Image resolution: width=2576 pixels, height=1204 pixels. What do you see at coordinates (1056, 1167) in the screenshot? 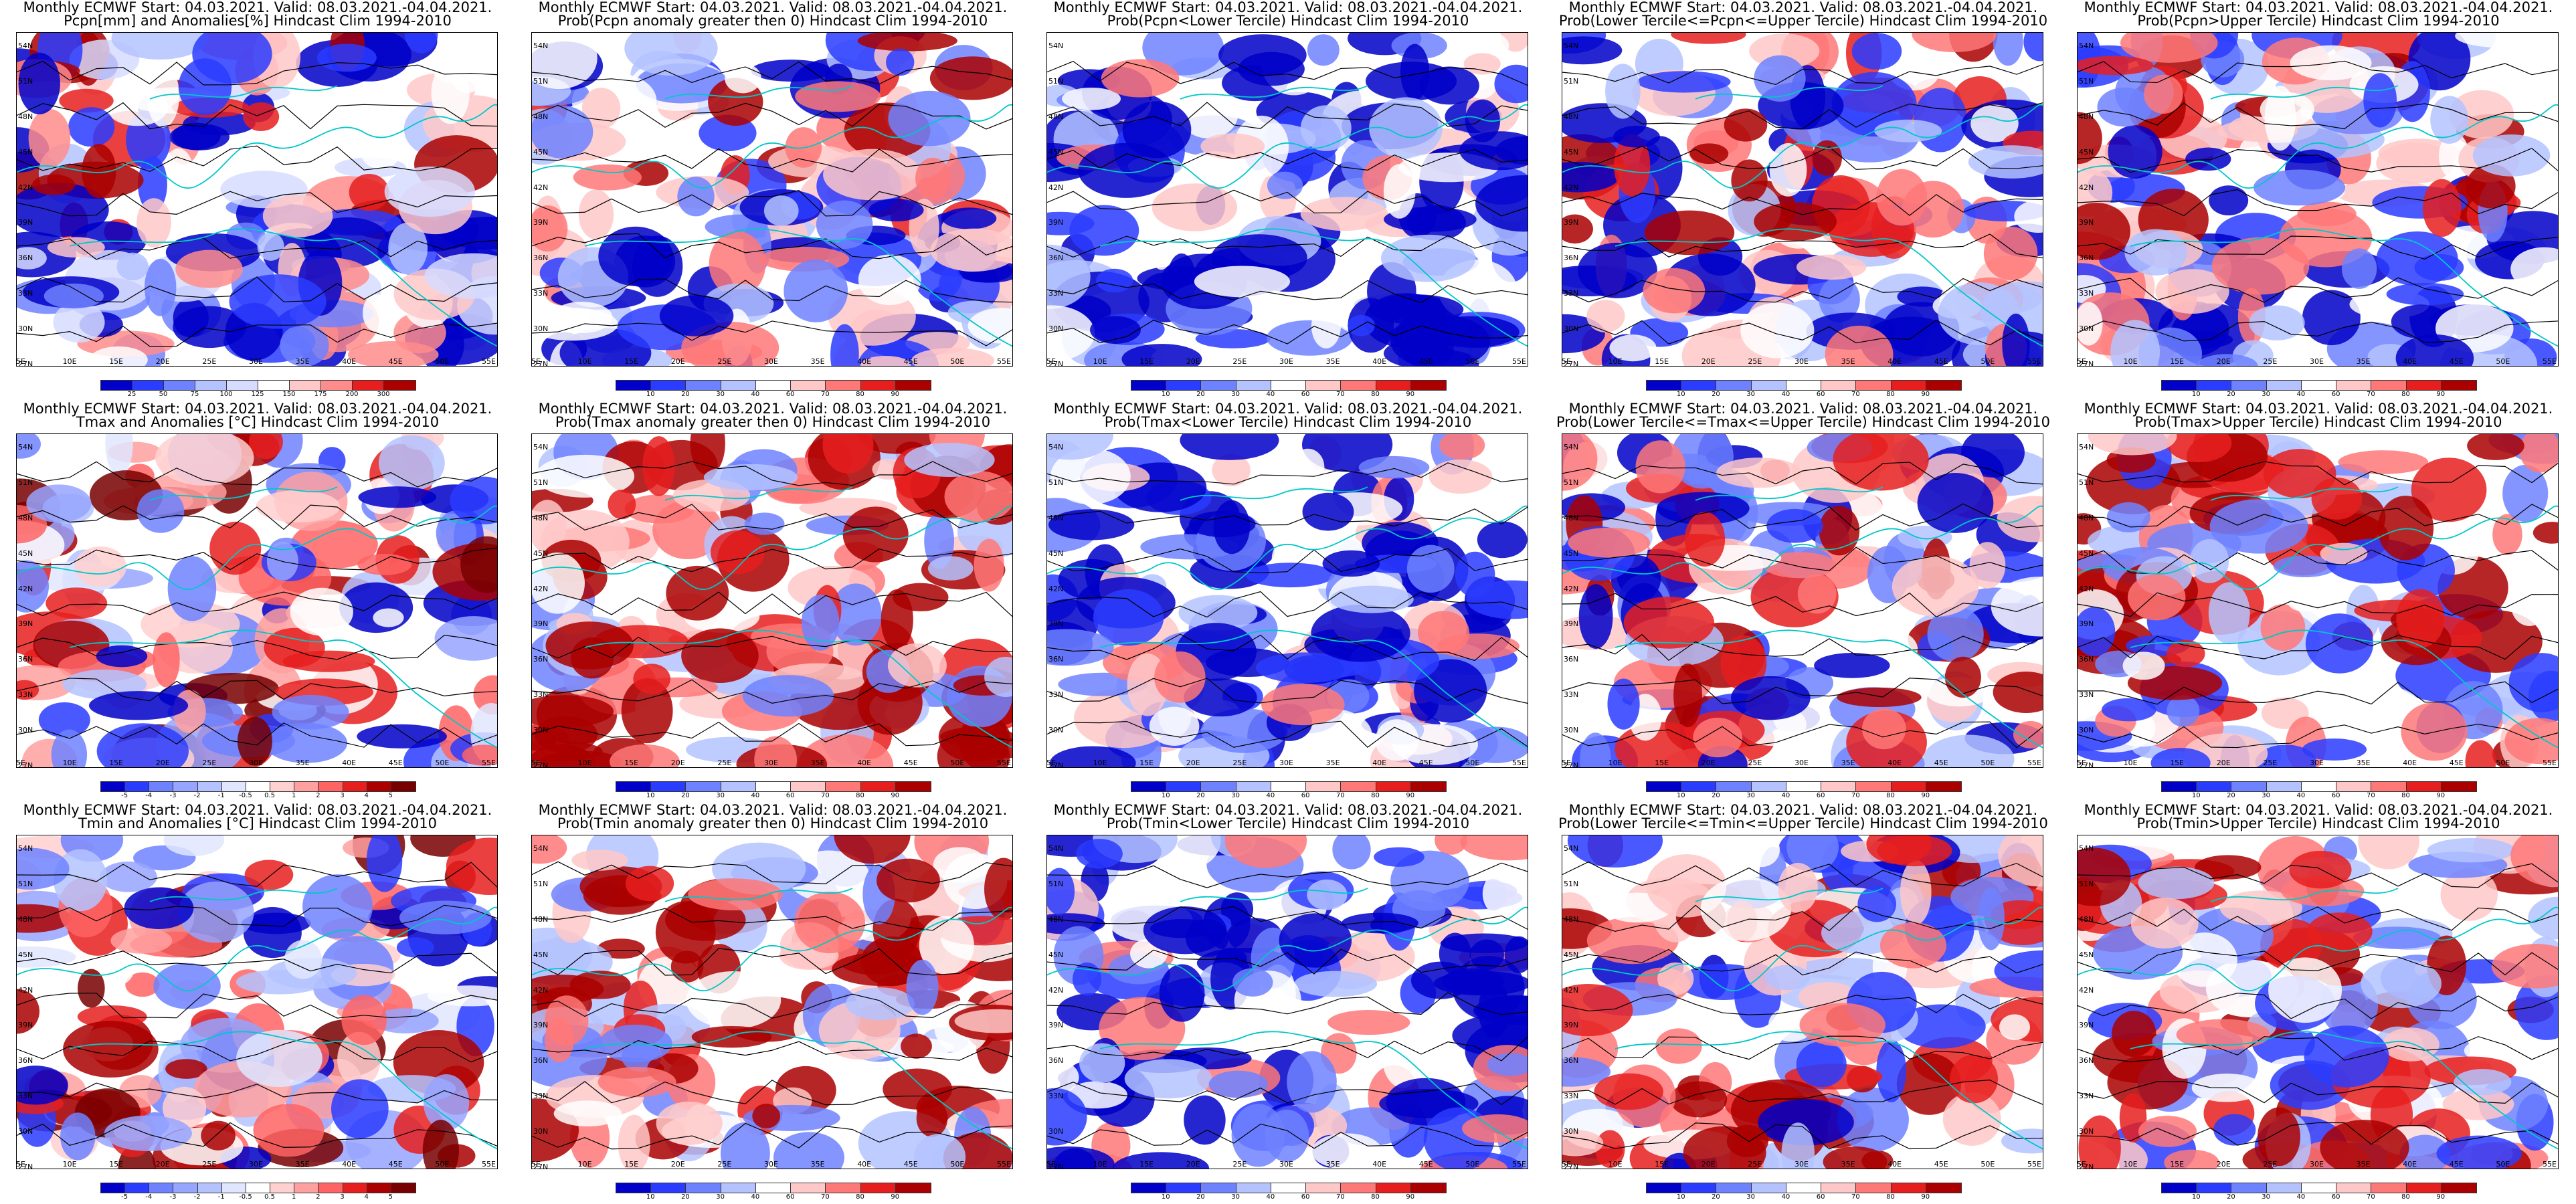
I see `lat-label: 27N` at bounding box center [1056, 1167].